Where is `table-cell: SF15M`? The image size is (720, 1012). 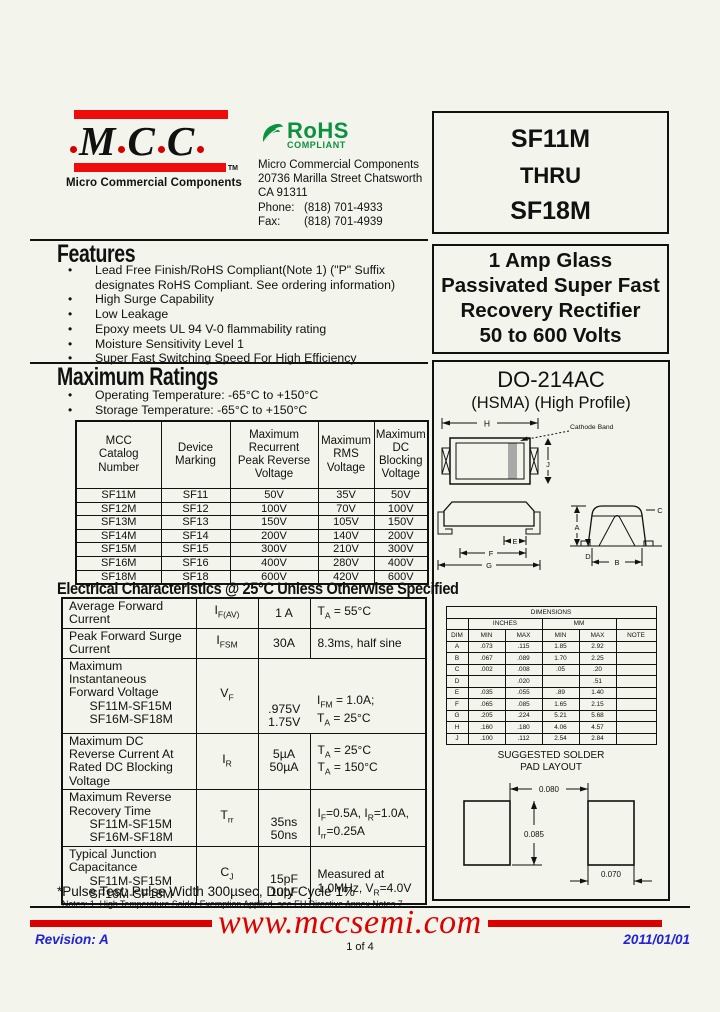
table-cell: SF15M is located at coordinates (118, 549).